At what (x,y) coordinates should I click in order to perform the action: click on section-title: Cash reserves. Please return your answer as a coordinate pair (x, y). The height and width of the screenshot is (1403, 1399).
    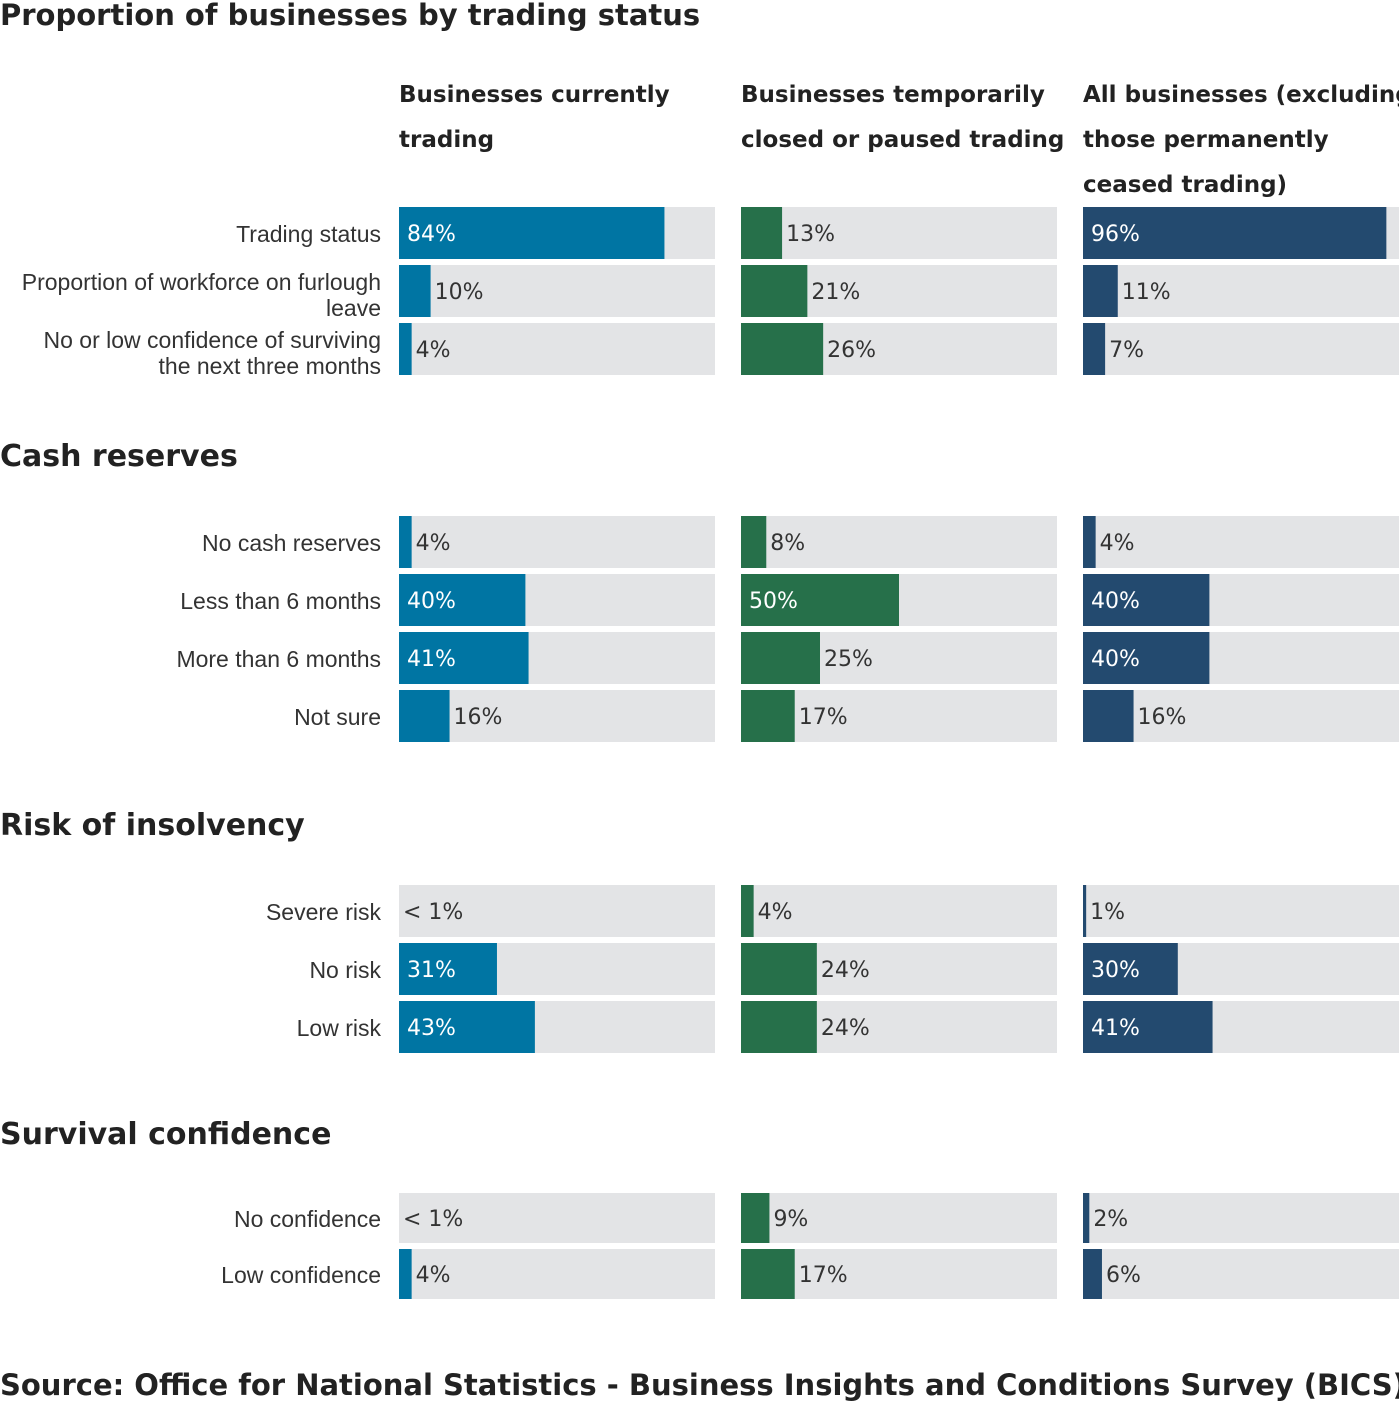
    Looking at the image, I should click on (119, 456).